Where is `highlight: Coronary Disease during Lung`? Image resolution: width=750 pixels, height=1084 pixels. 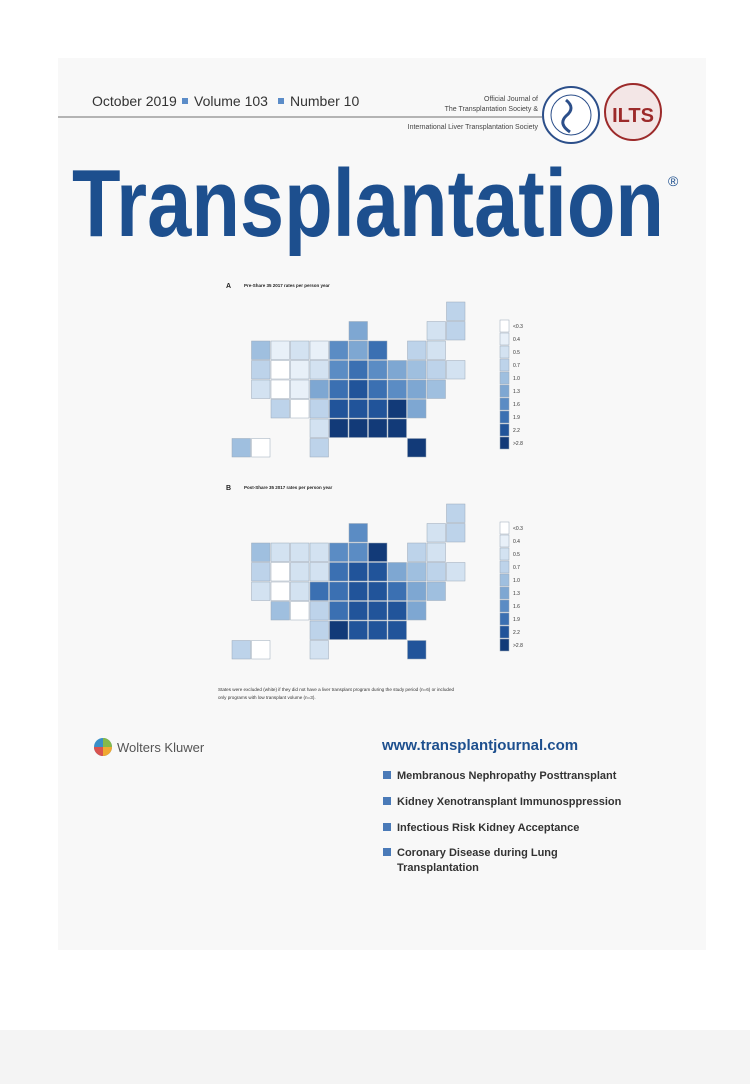 highlight: Coronary Disease during Lung is located at coordinates (477, 853).